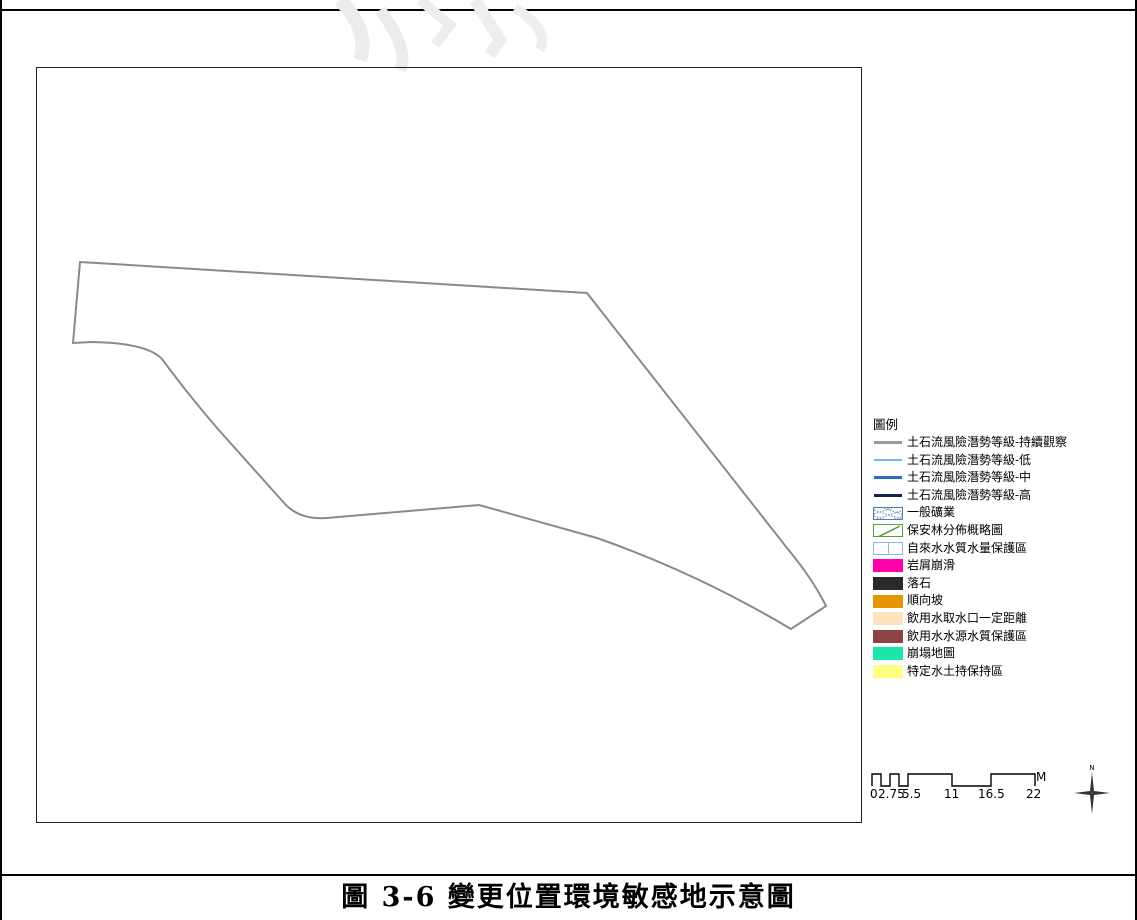 This screenshot has width=1137, height=920. I want to click on legend-item-debris-slide: 岩屑崩滑, so click(1004, 566).